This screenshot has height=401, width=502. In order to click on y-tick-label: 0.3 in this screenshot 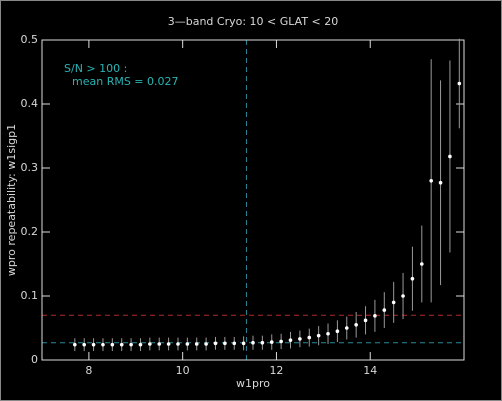, I will do `click(30, 167)`.